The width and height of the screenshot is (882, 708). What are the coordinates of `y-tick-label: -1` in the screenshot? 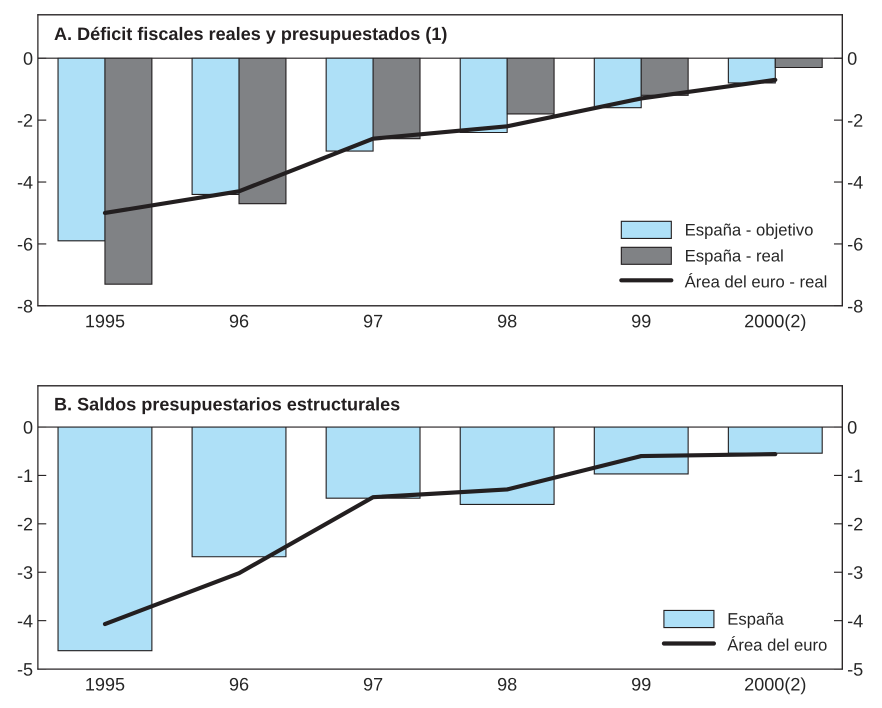 It's located at (25, 476).